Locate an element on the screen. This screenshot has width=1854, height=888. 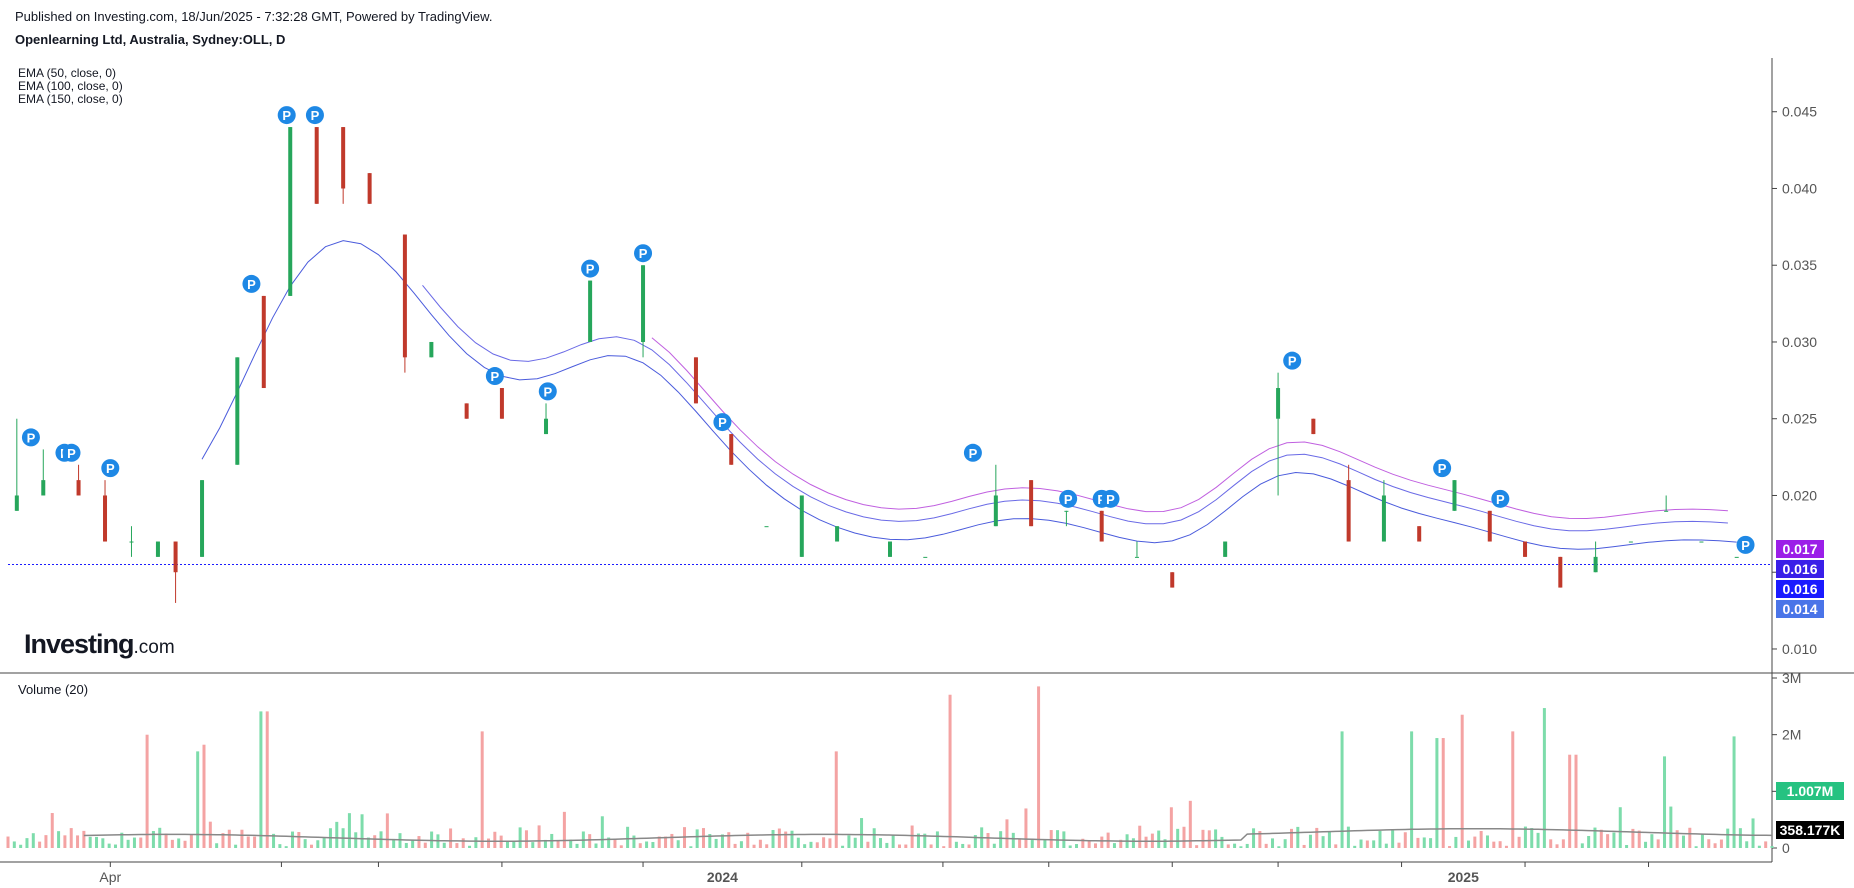
time-tick-label: 2025 is located at coordinates (1463, 877).